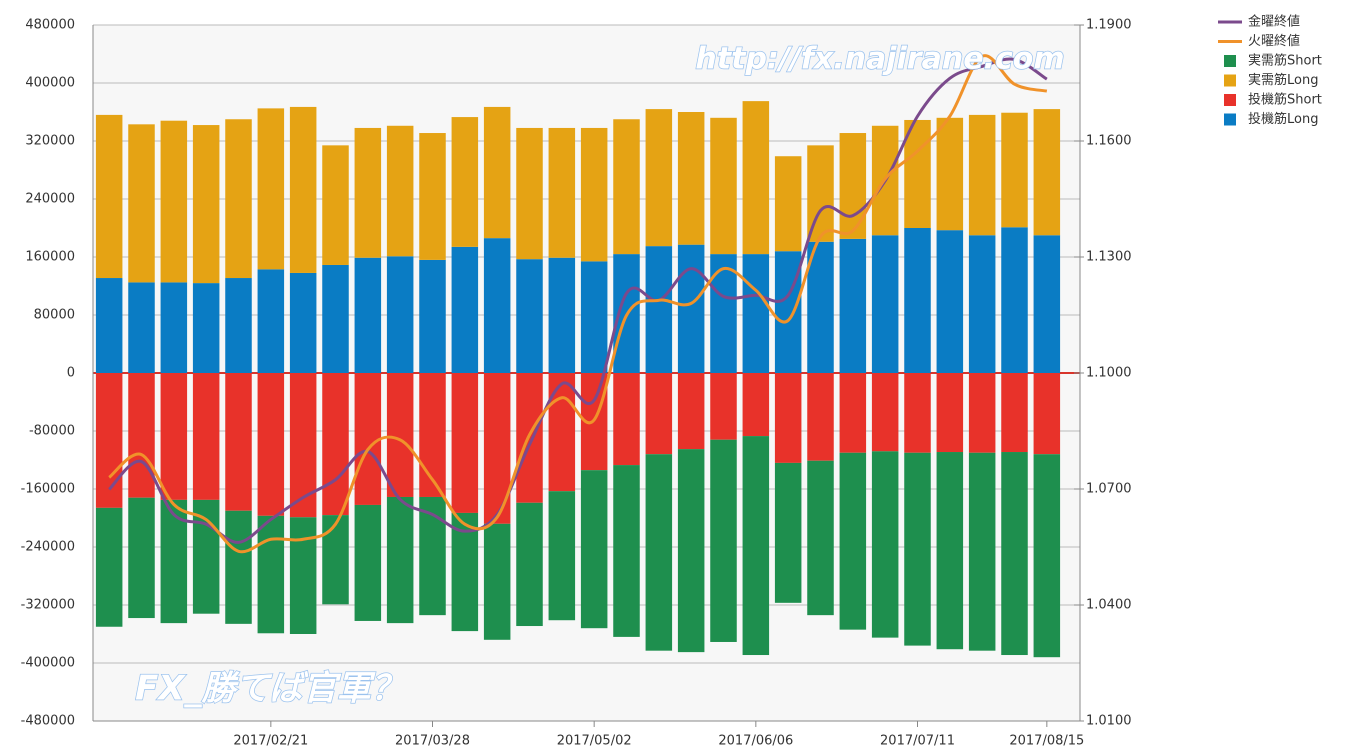 The image size is (1354, 747). I want to click on y-tick-label: 320000, so click(50, 141).